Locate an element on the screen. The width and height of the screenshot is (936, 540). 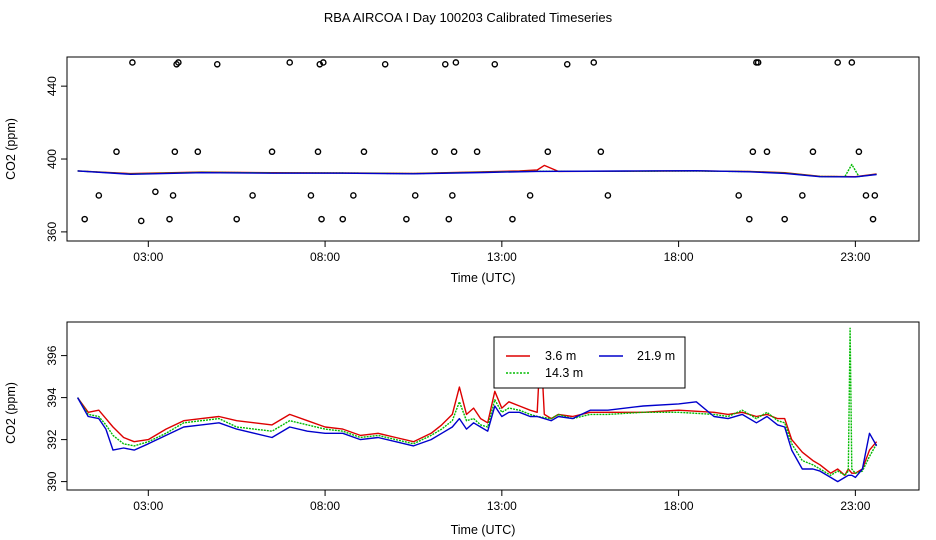
top-x-tick-label: 03:00 is located at coordinates (148, 257).